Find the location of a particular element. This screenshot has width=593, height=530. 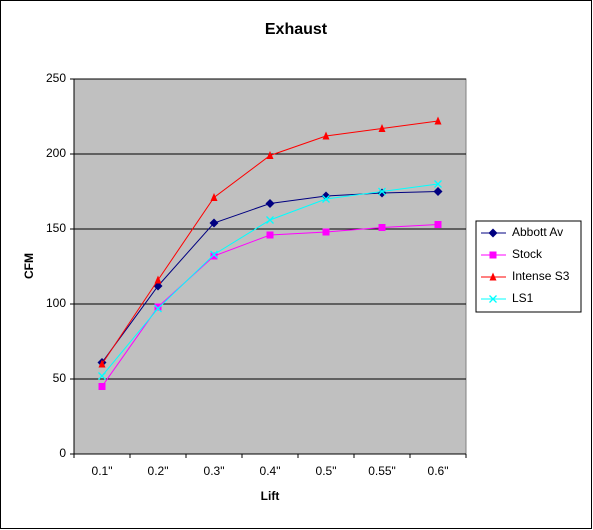

legend-label: Stock is located at coordinates (527, 254).